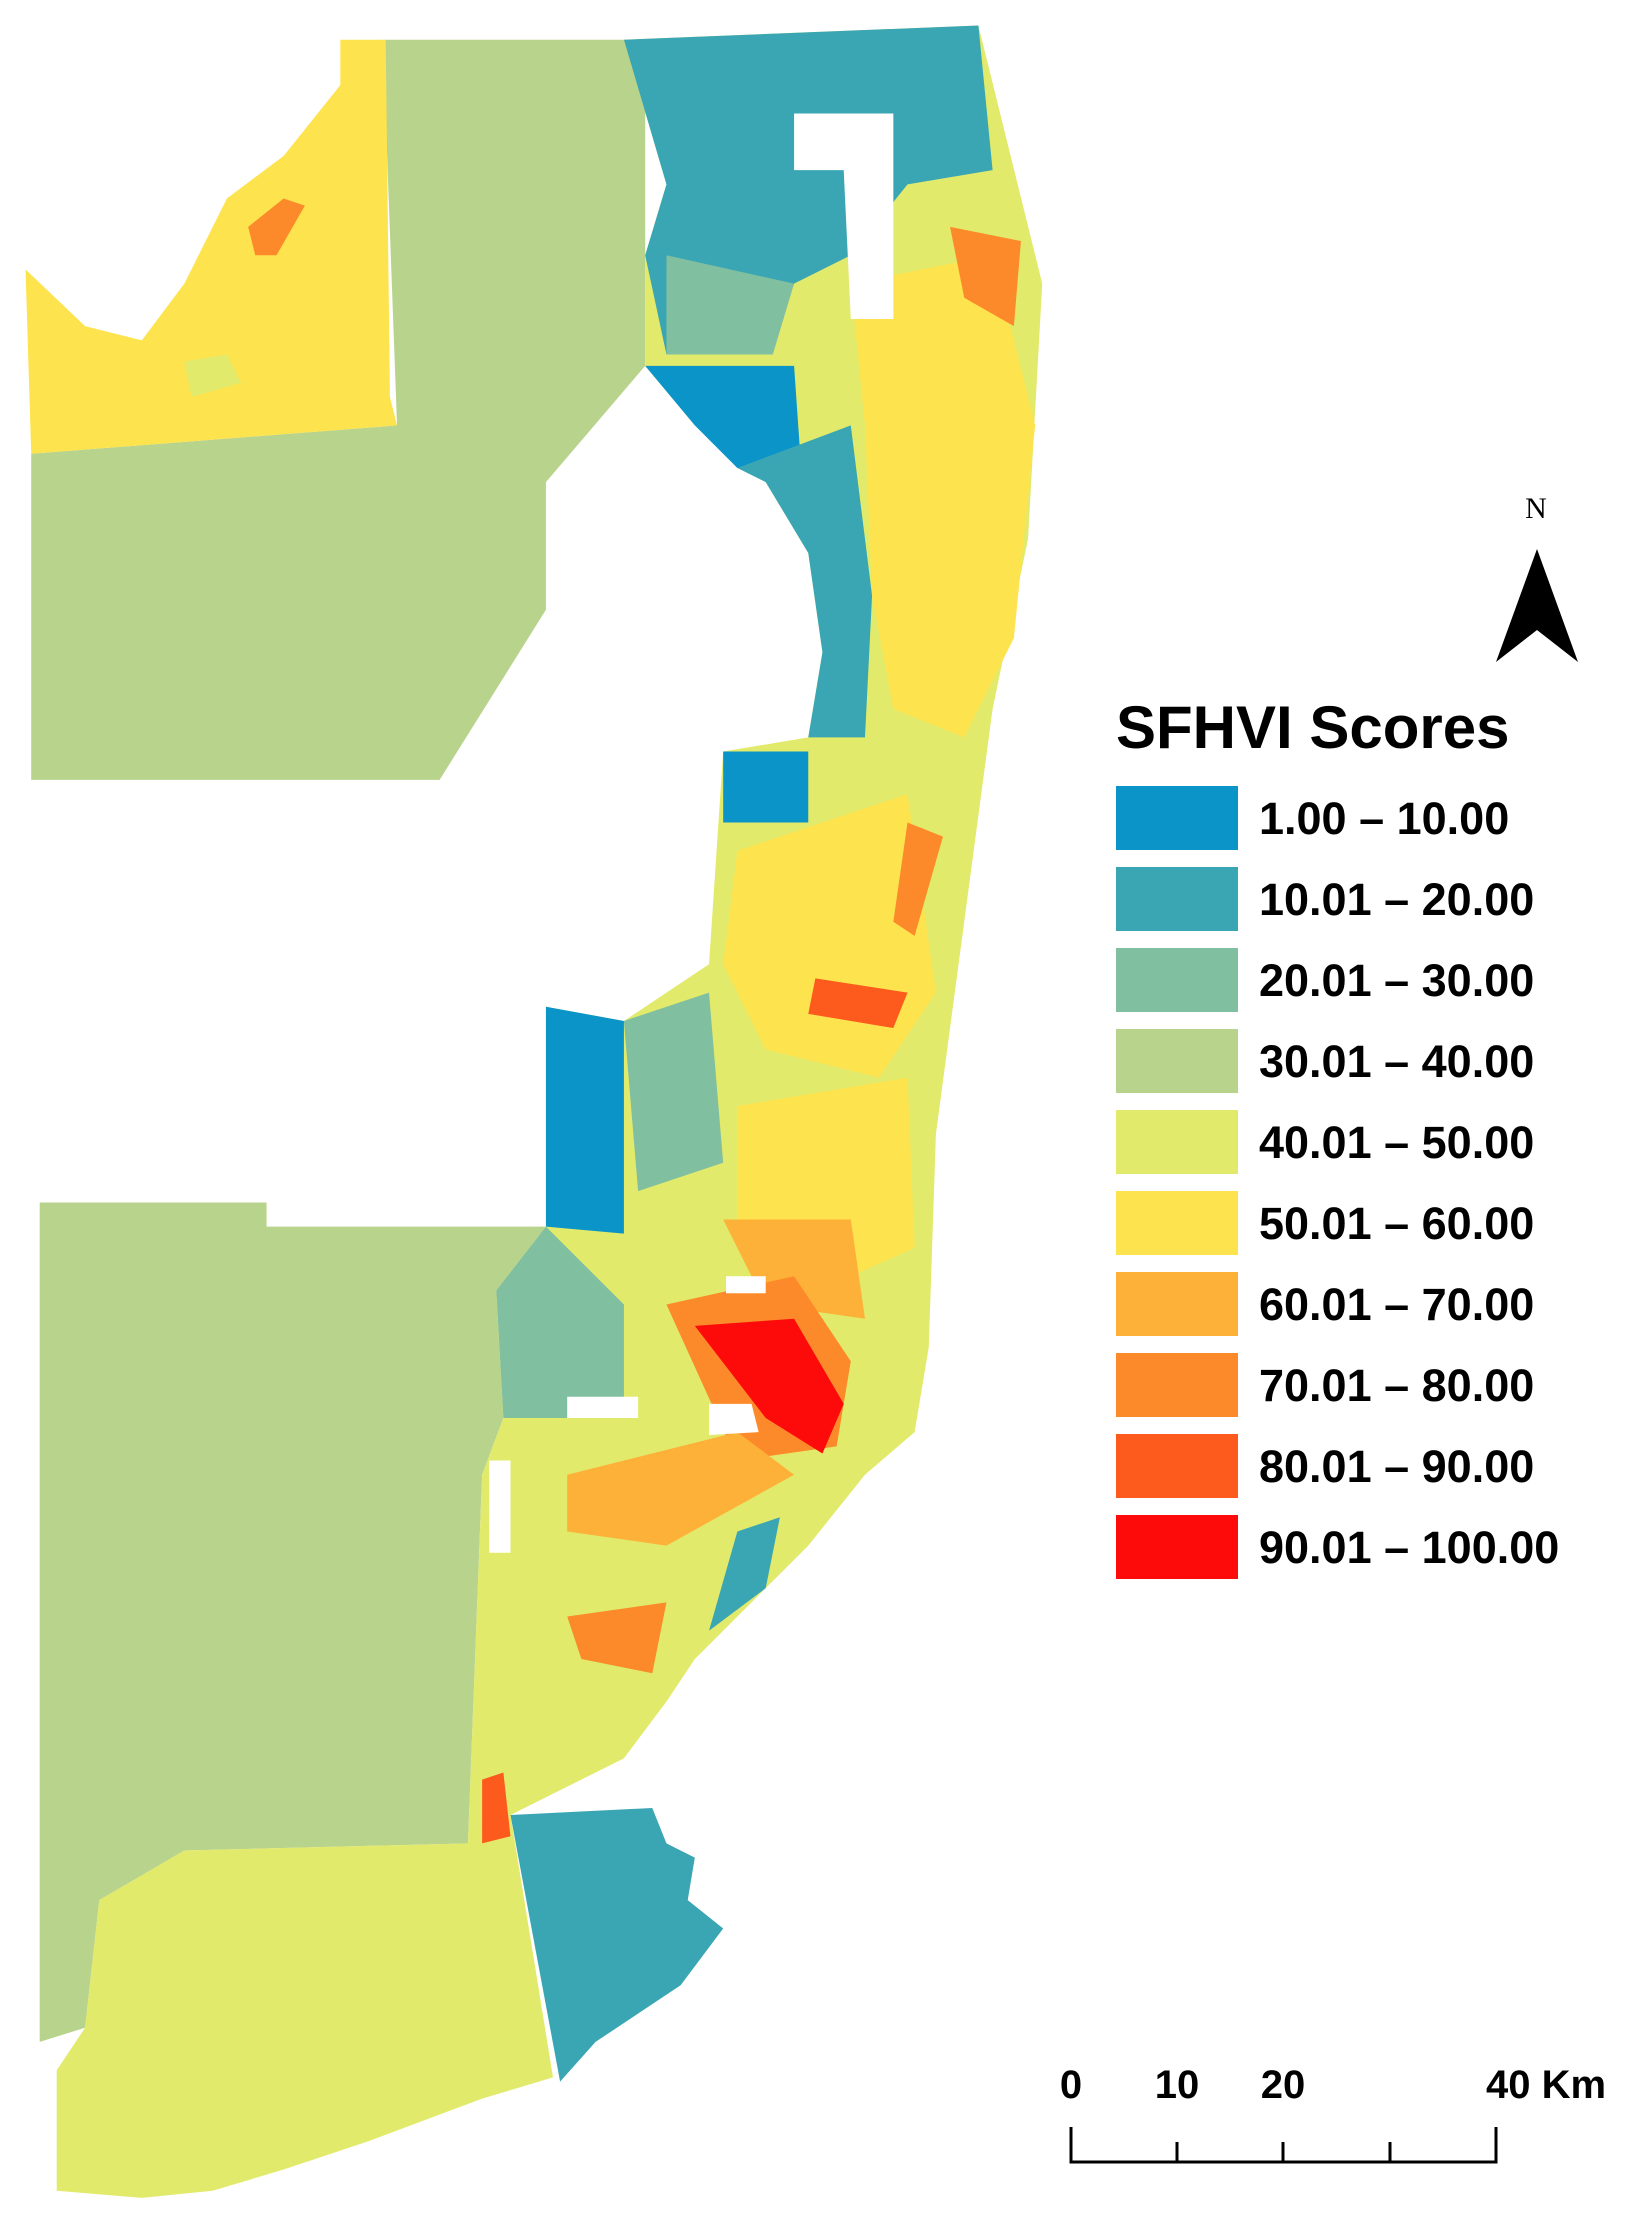 The image size is (1645, 2225). Describe the element at coordinates (1409, 1547) in the screenshot. I see `legend-label: 90.01 – 100.00` at that location.